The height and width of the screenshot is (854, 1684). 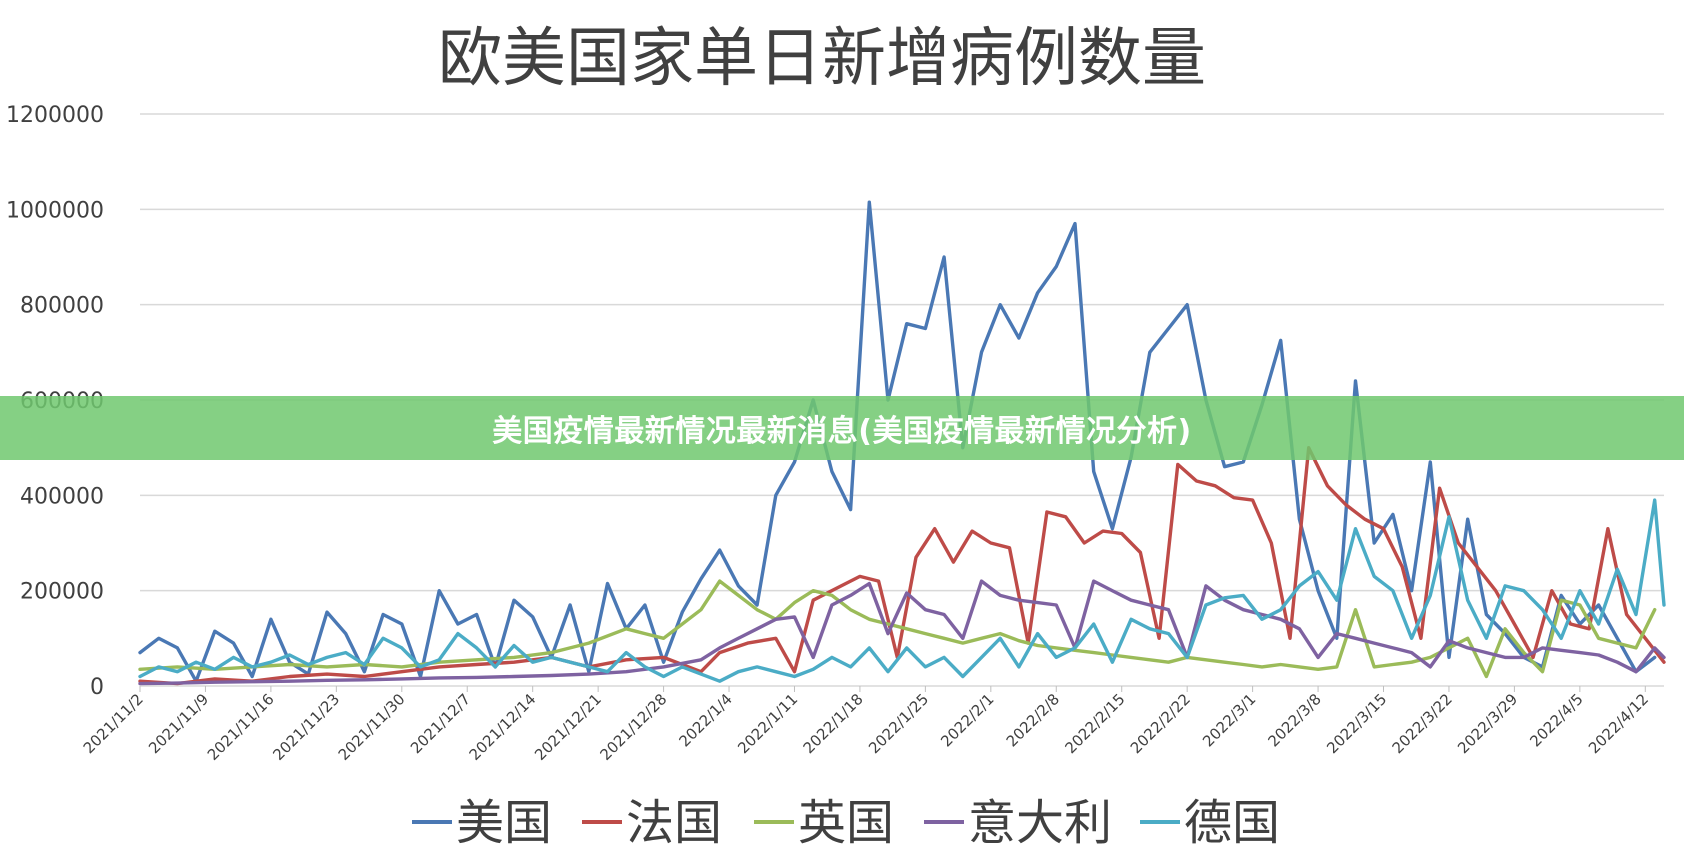 I want to click on y-tick-label: 400000, so click(x=62, y=496).